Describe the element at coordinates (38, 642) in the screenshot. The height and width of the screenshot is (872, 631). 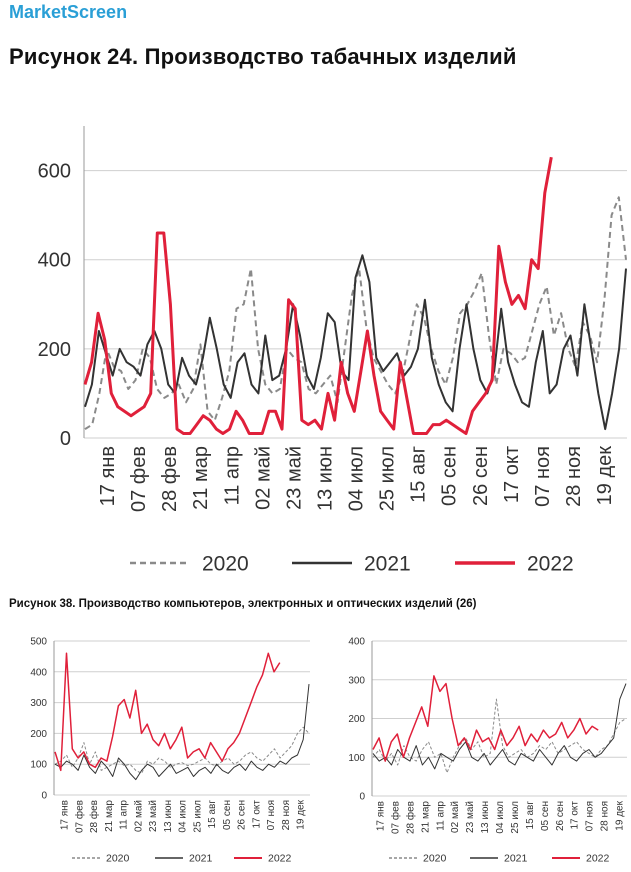
I see `y-tick-label: 500` at that location.